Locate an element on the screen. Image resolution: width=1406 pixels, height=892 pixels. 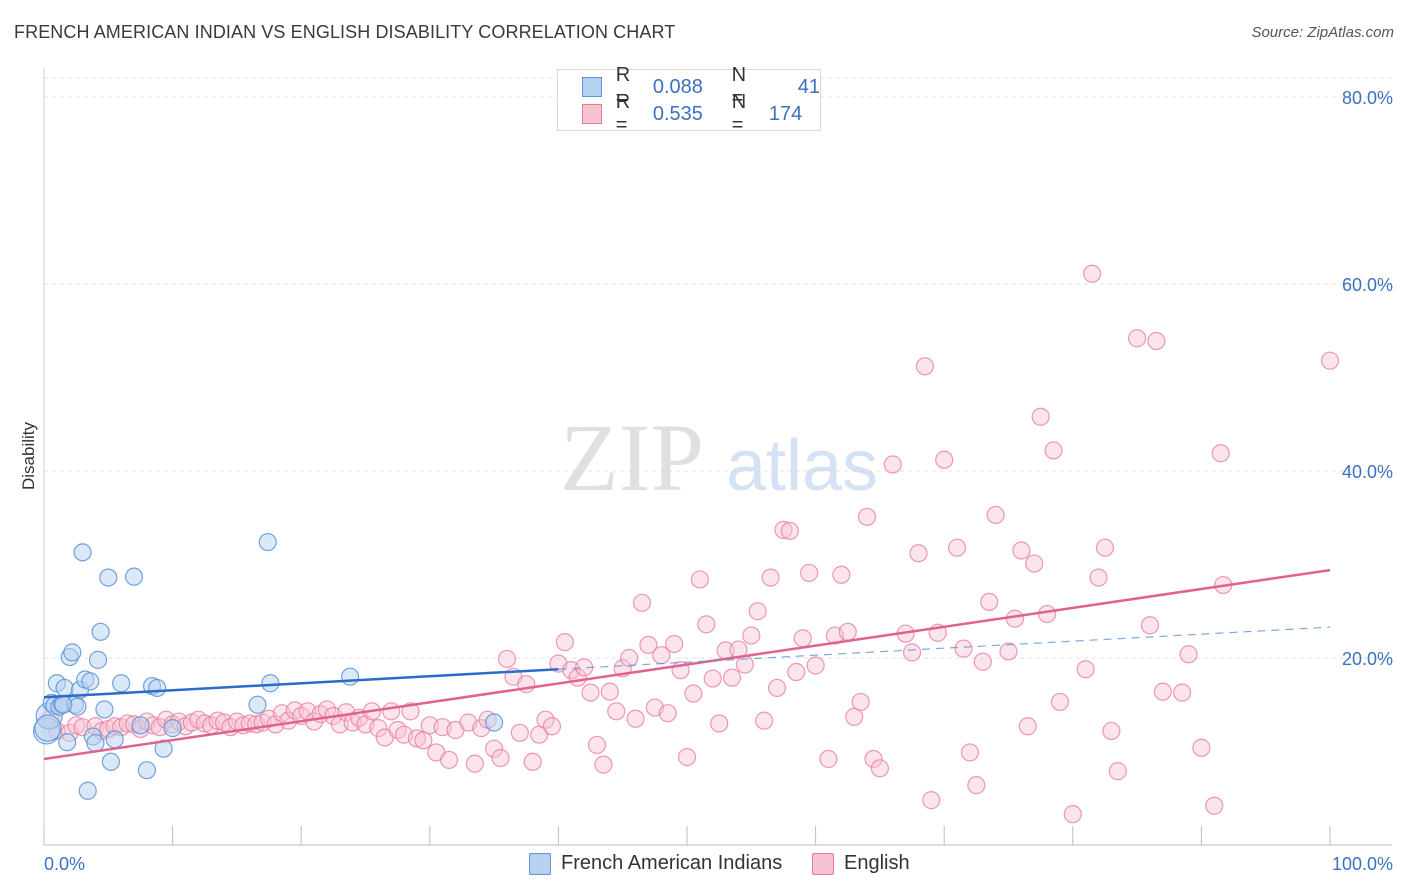
legend-box: R = 0.088 N = 41 R = 0.535 N = 174 is located at coordinates (689, 100).